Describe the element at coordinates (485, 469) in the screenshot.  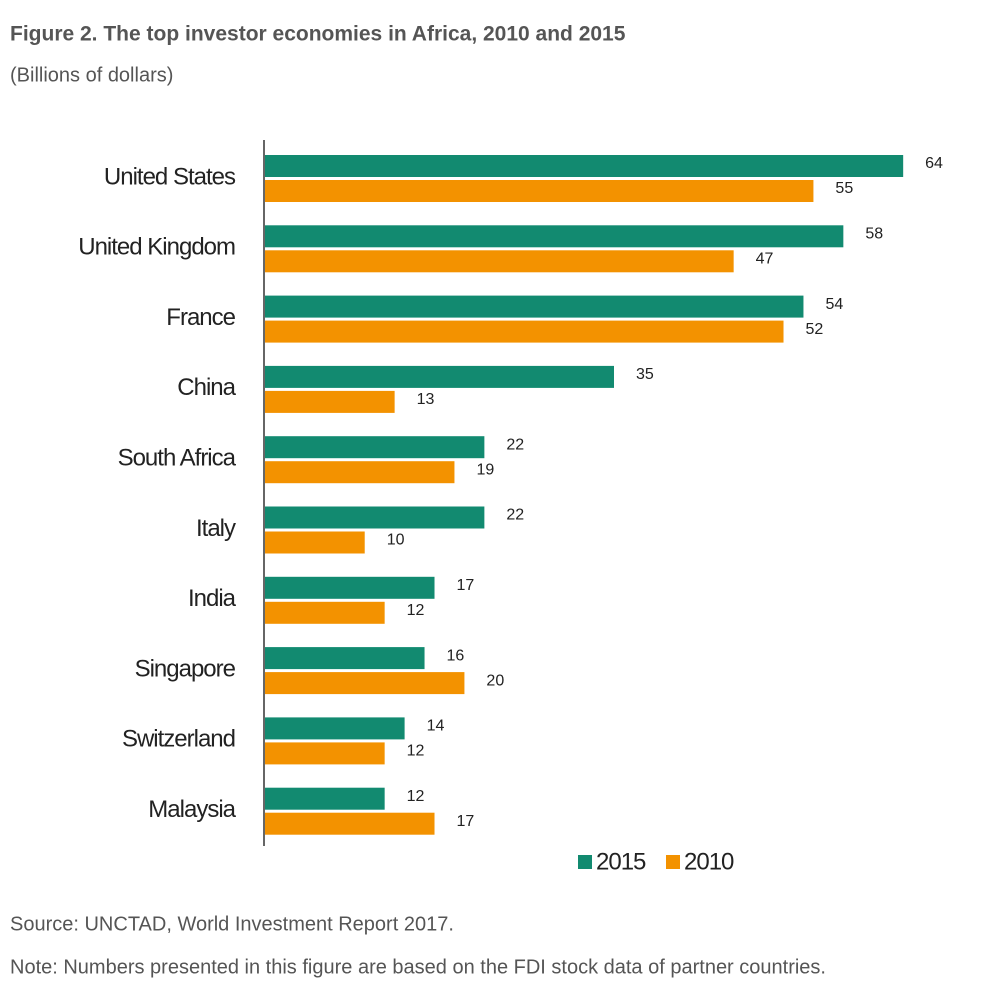
I see `value-label: 19` at that location.